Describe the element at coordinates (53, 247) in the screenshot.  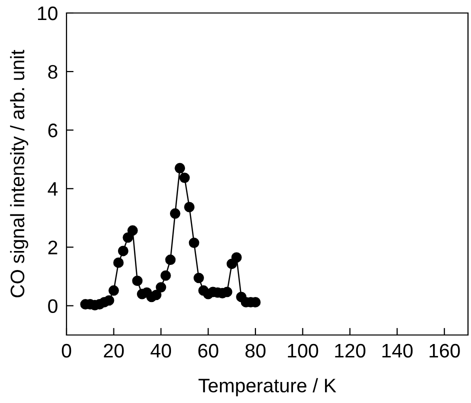
I see `y-tick-label: 2` at that location.